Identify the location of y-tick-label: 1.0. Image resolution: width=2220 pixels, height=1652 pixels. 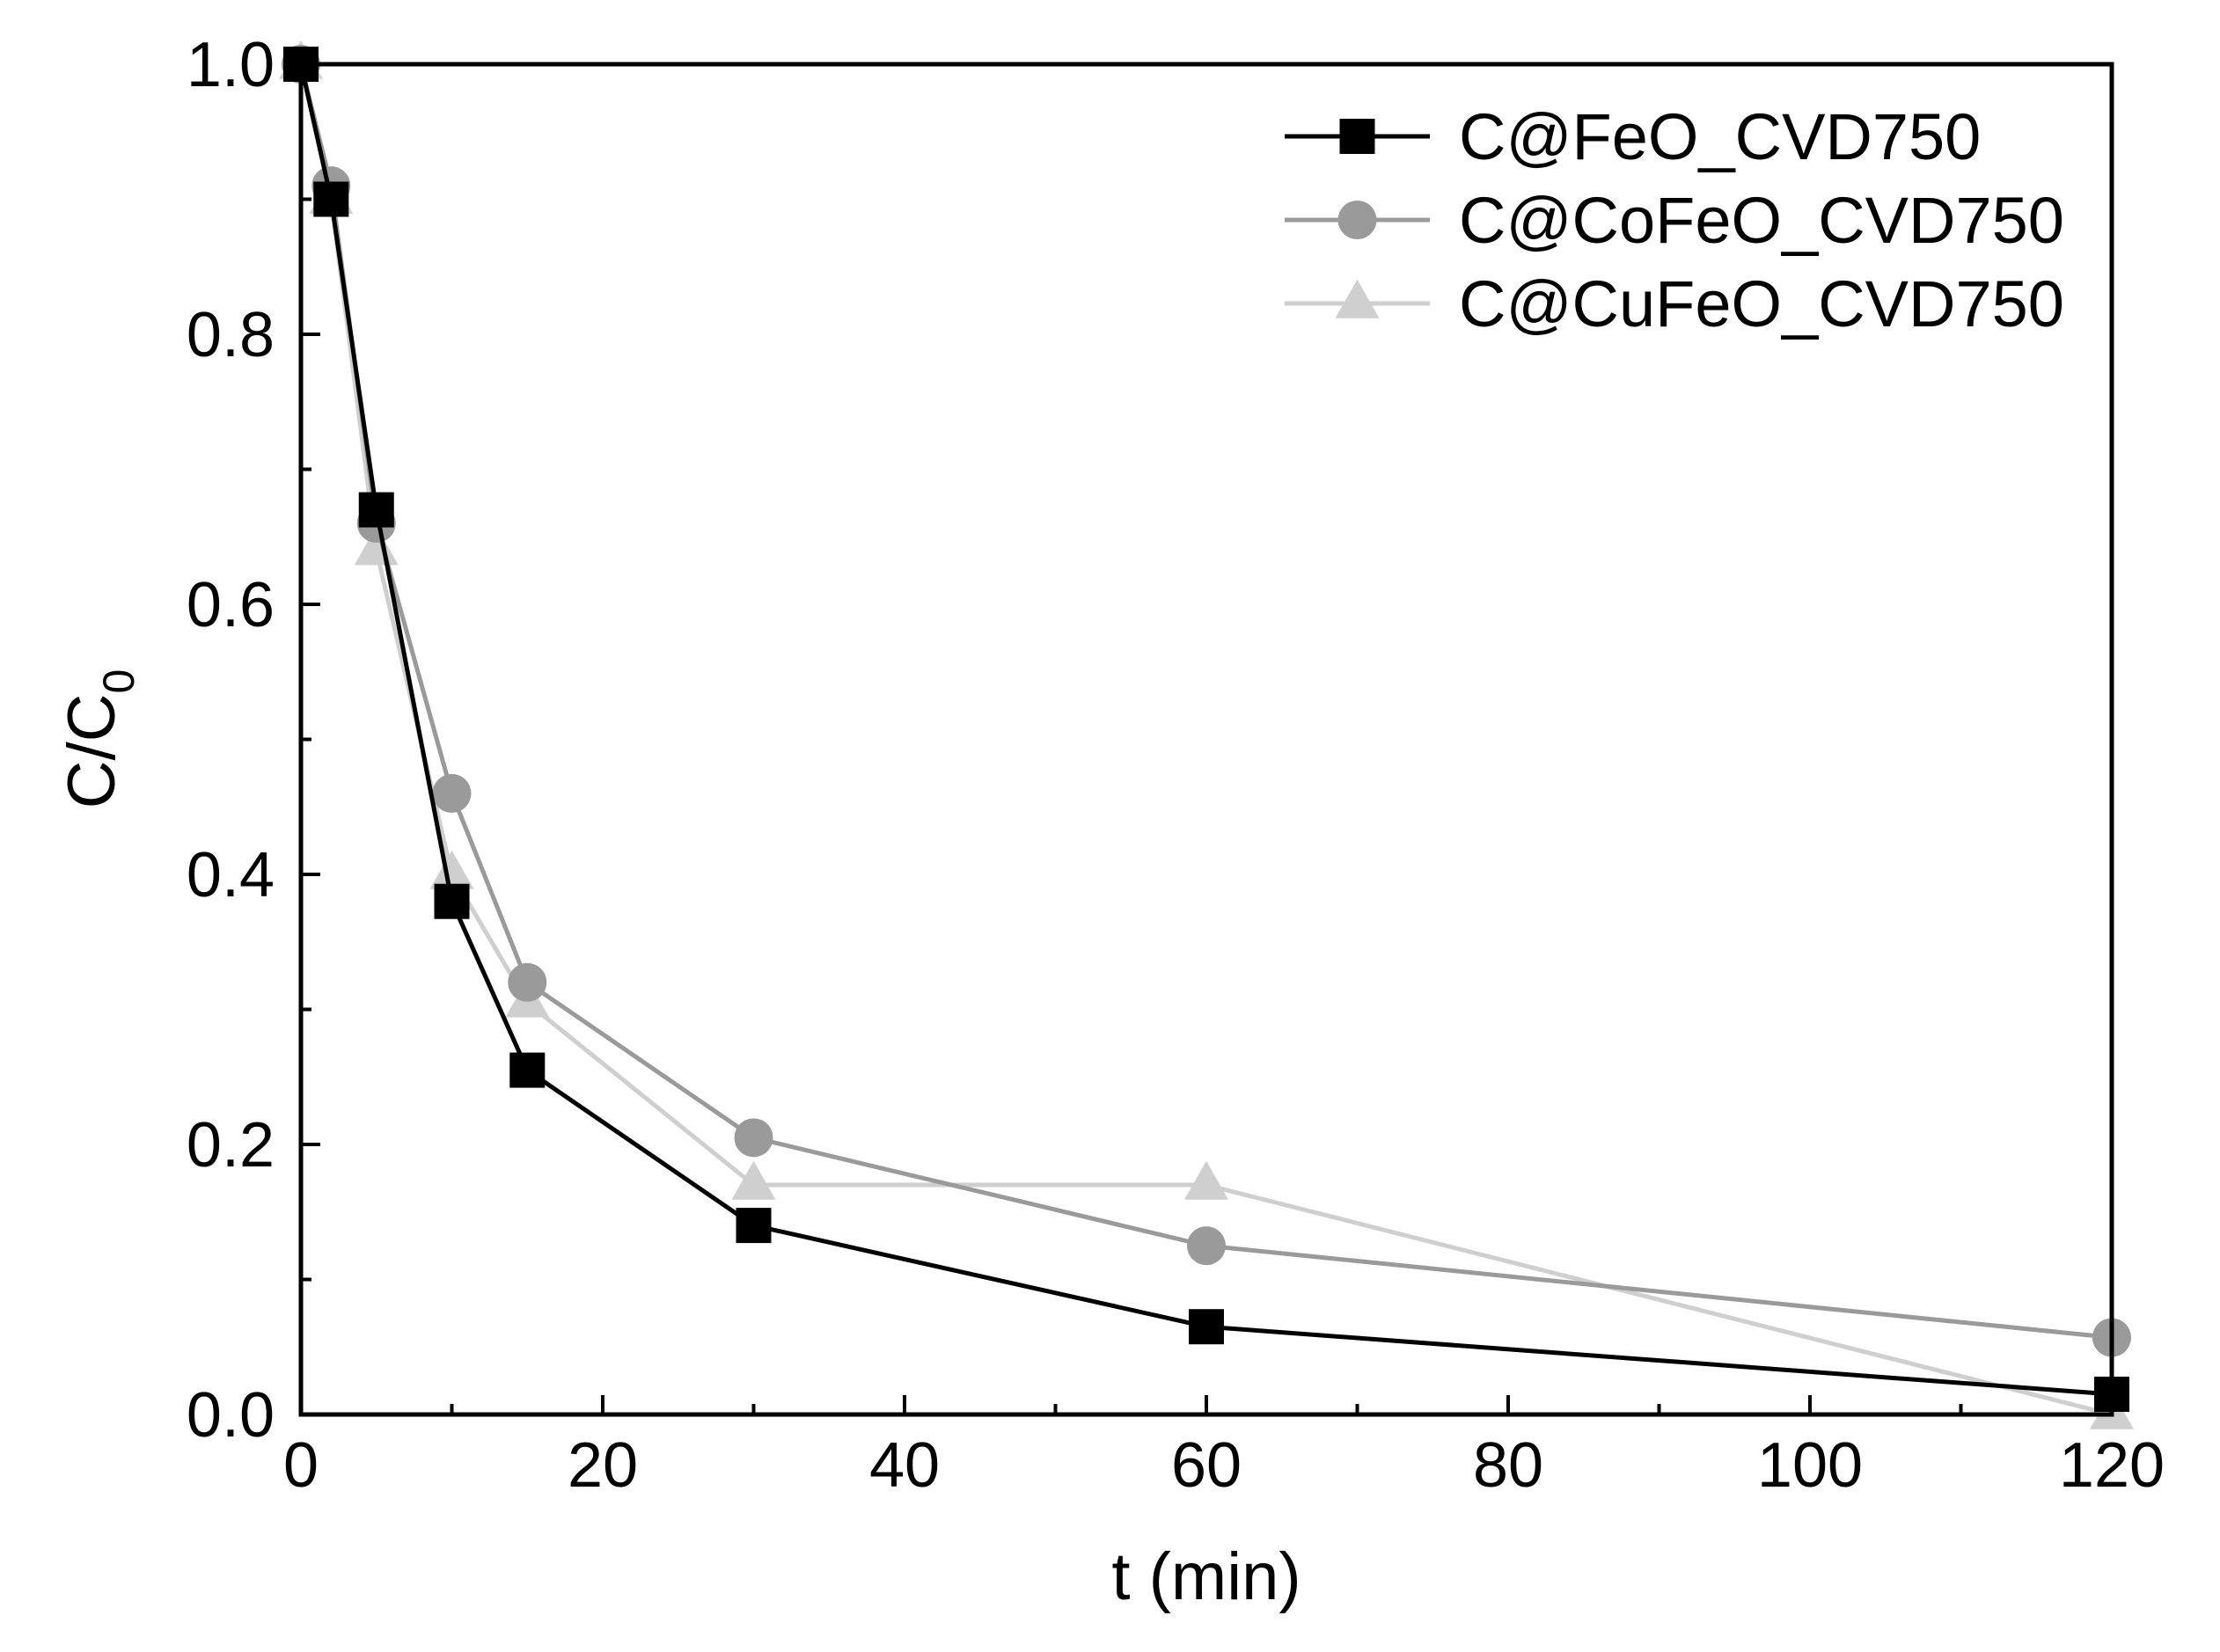
(231, 65).